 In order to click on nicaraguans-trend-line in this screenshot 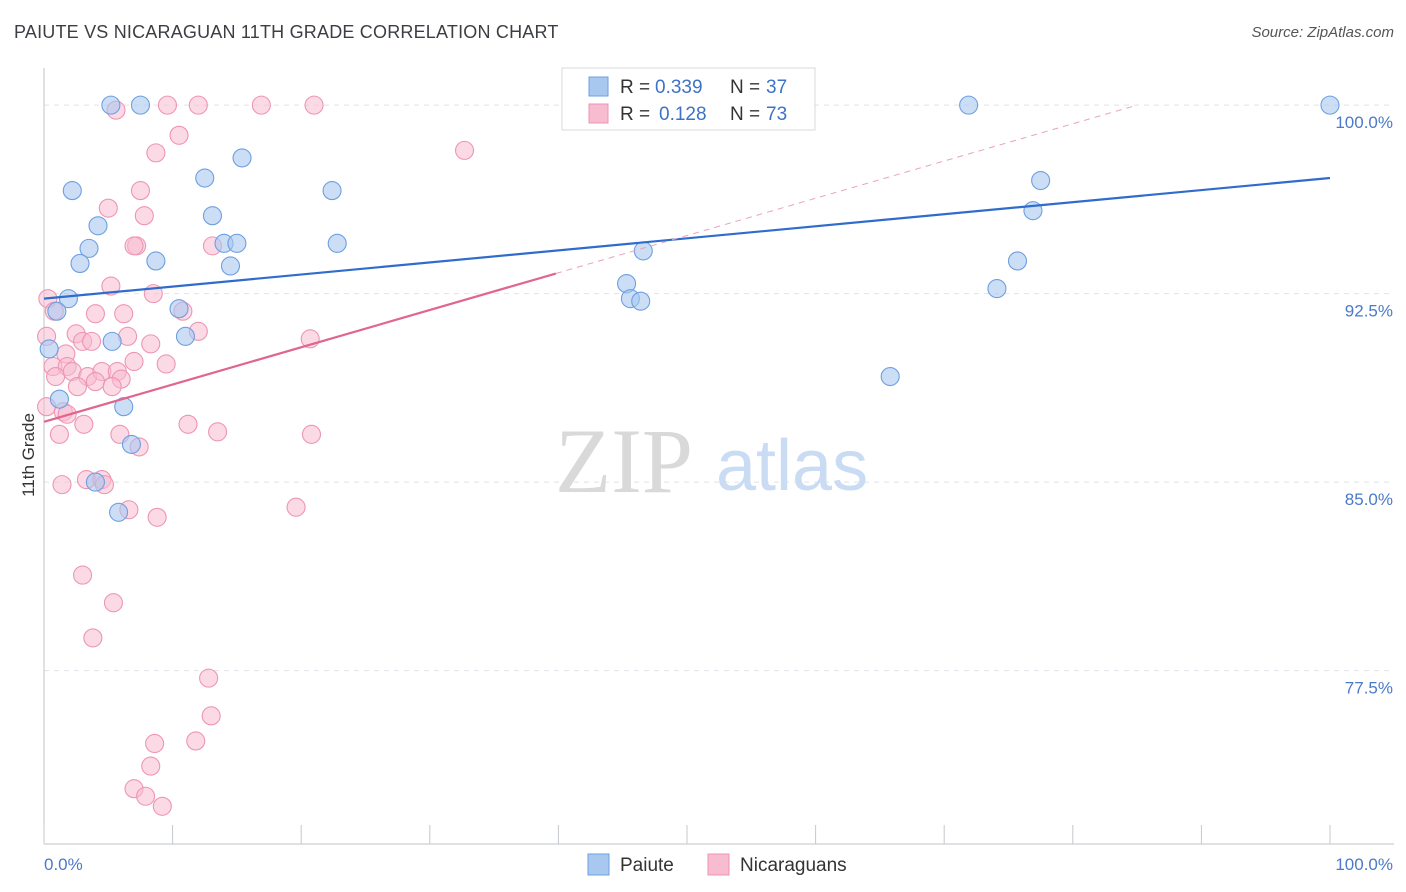, I will do `click(300, 347)`.